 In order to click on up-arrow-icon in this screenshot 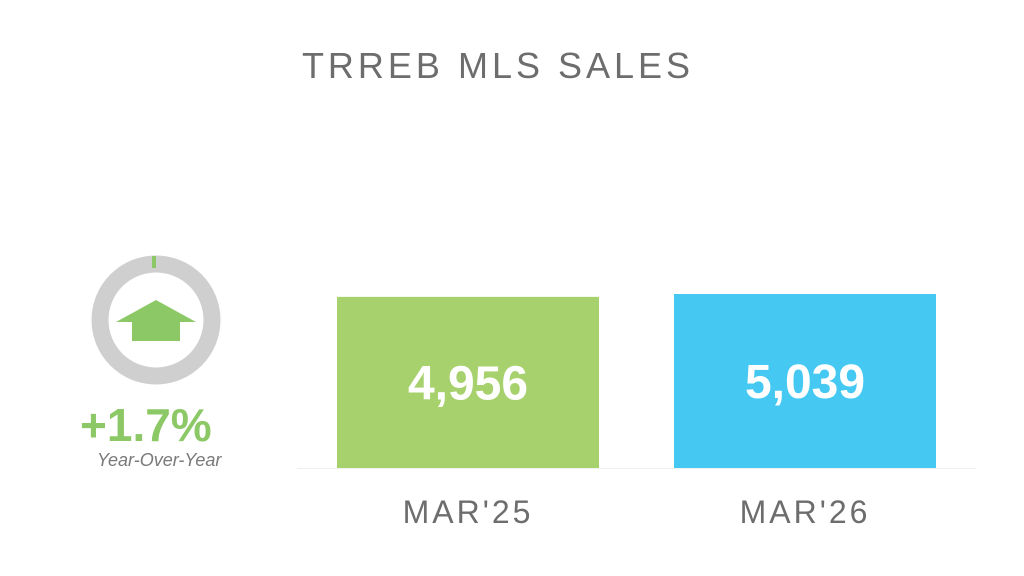, I will do `click(156, 320)`.